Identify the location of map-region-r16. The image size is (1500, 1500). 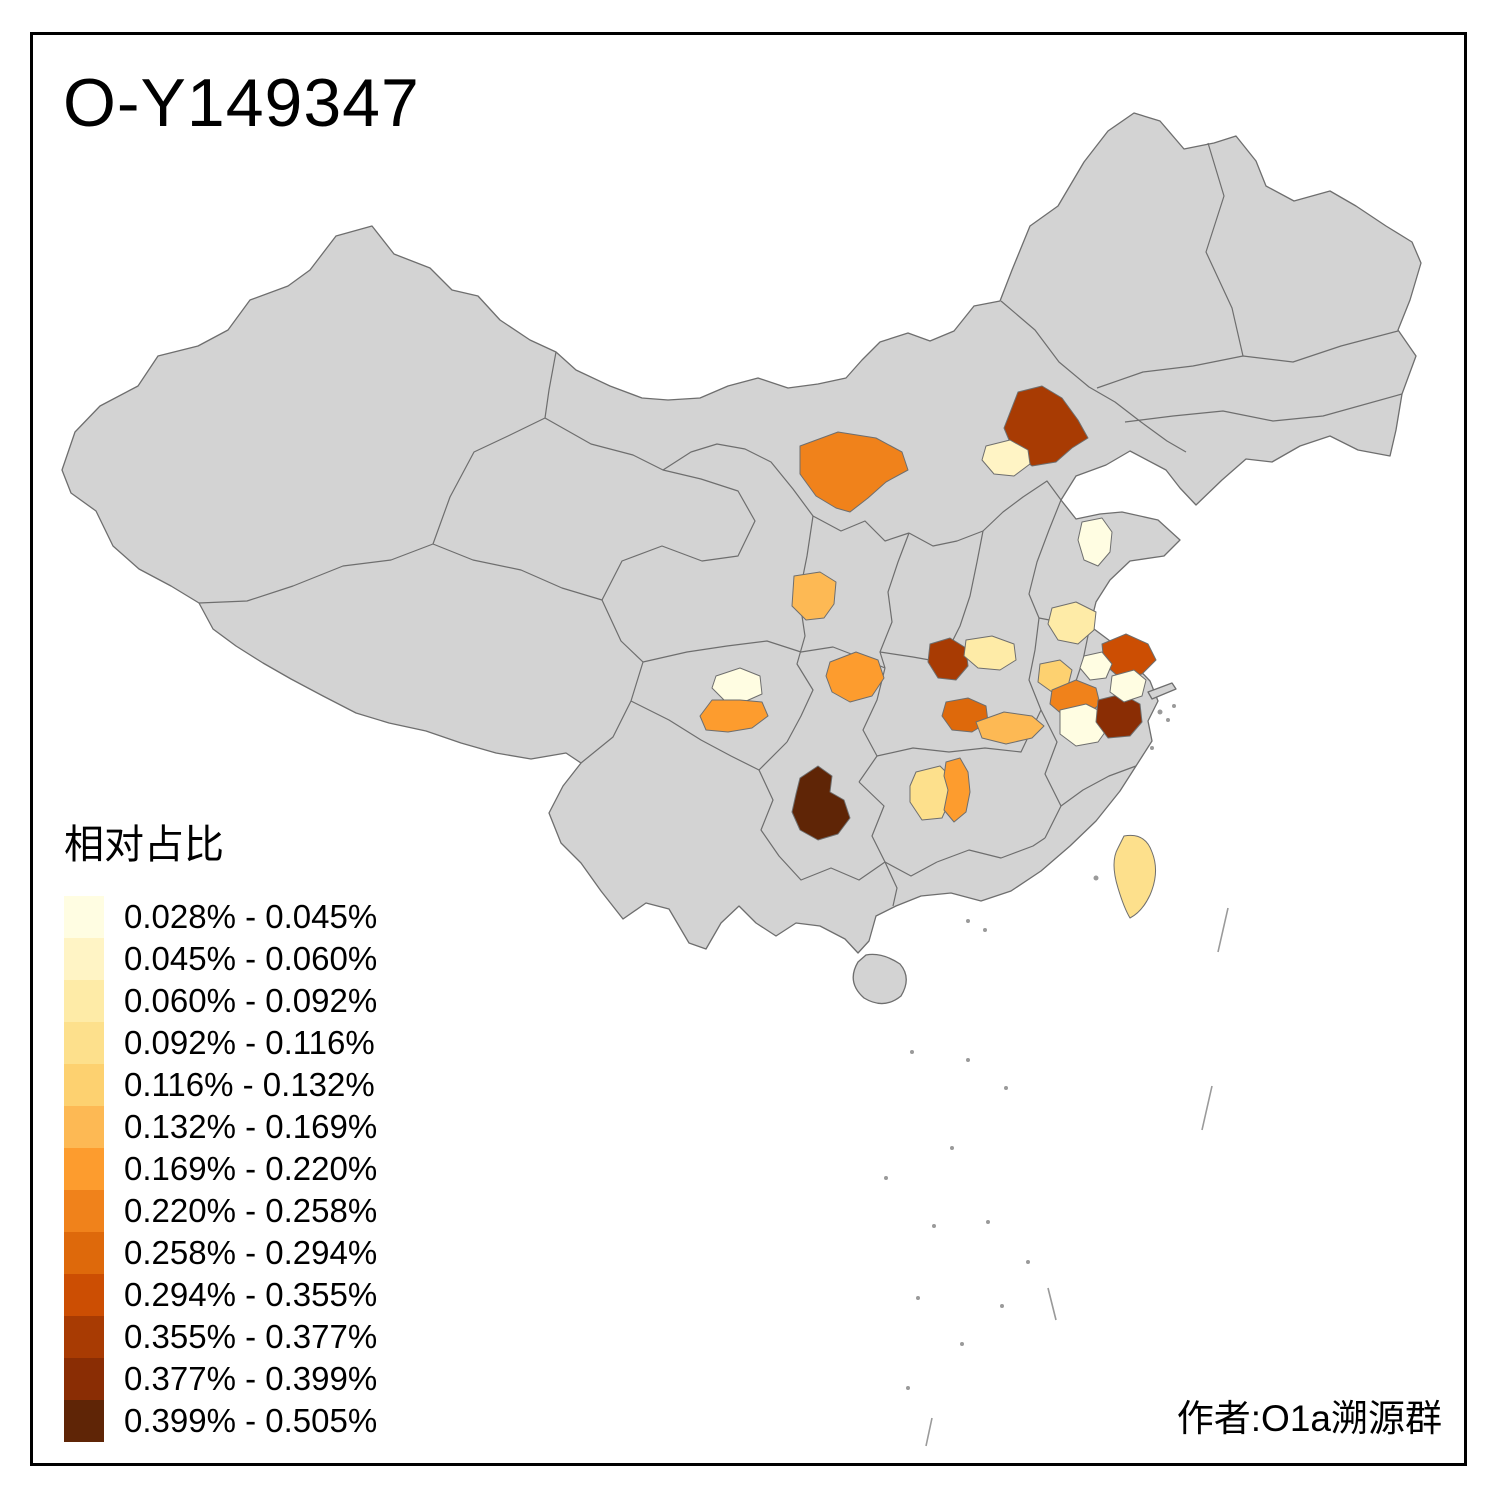
(737, 685).